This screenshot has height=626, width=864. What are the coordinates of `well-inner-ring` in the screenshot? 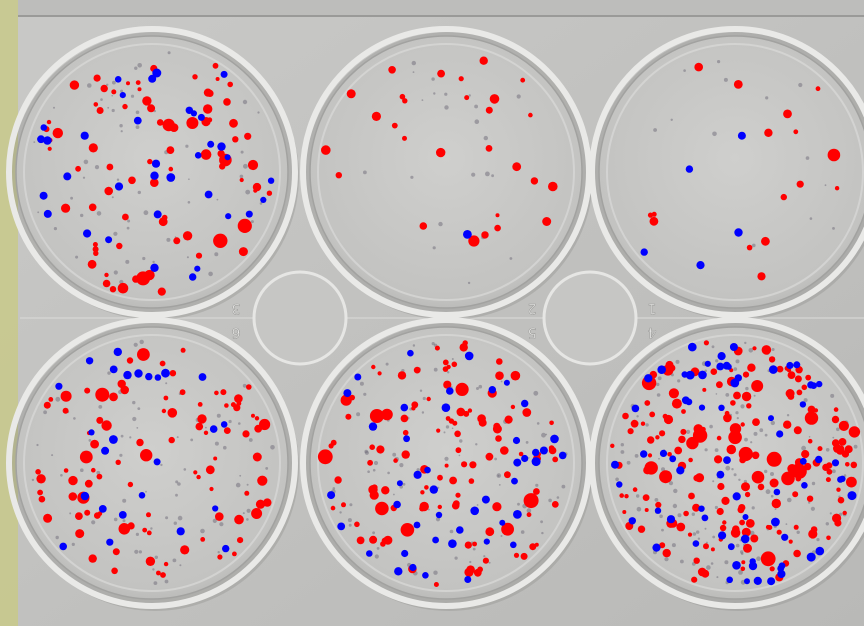 It's located at (152, 463).